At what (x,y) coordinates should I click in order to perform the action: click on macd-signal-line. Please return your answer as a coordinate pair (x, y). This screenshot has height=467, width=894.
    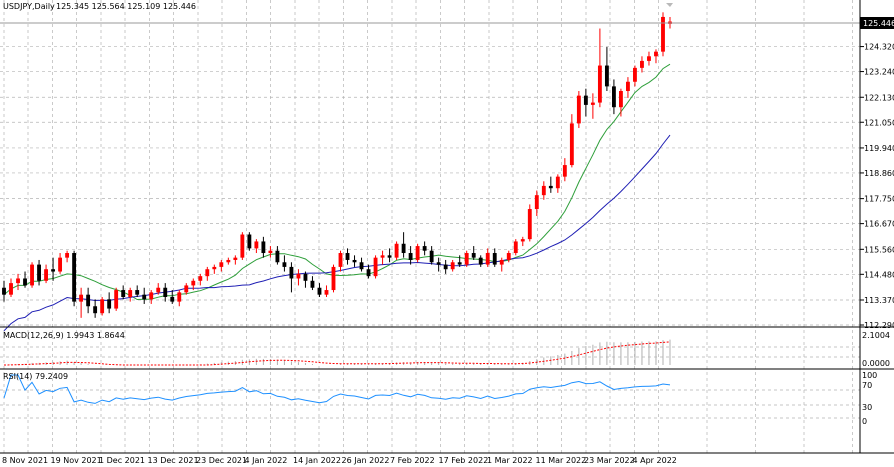
    Looking at the image, I should click on (337, 353).